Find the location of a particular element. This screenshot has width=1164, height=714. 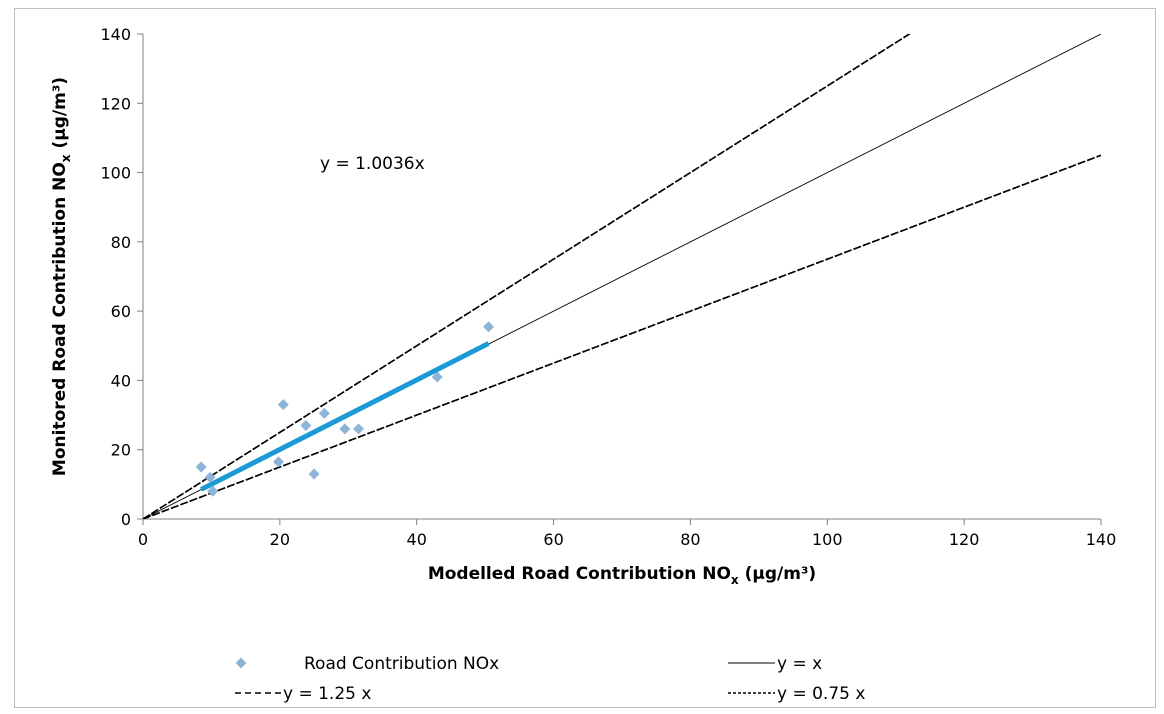

y-tick-label: 40 is located at coordinates (121, 380).